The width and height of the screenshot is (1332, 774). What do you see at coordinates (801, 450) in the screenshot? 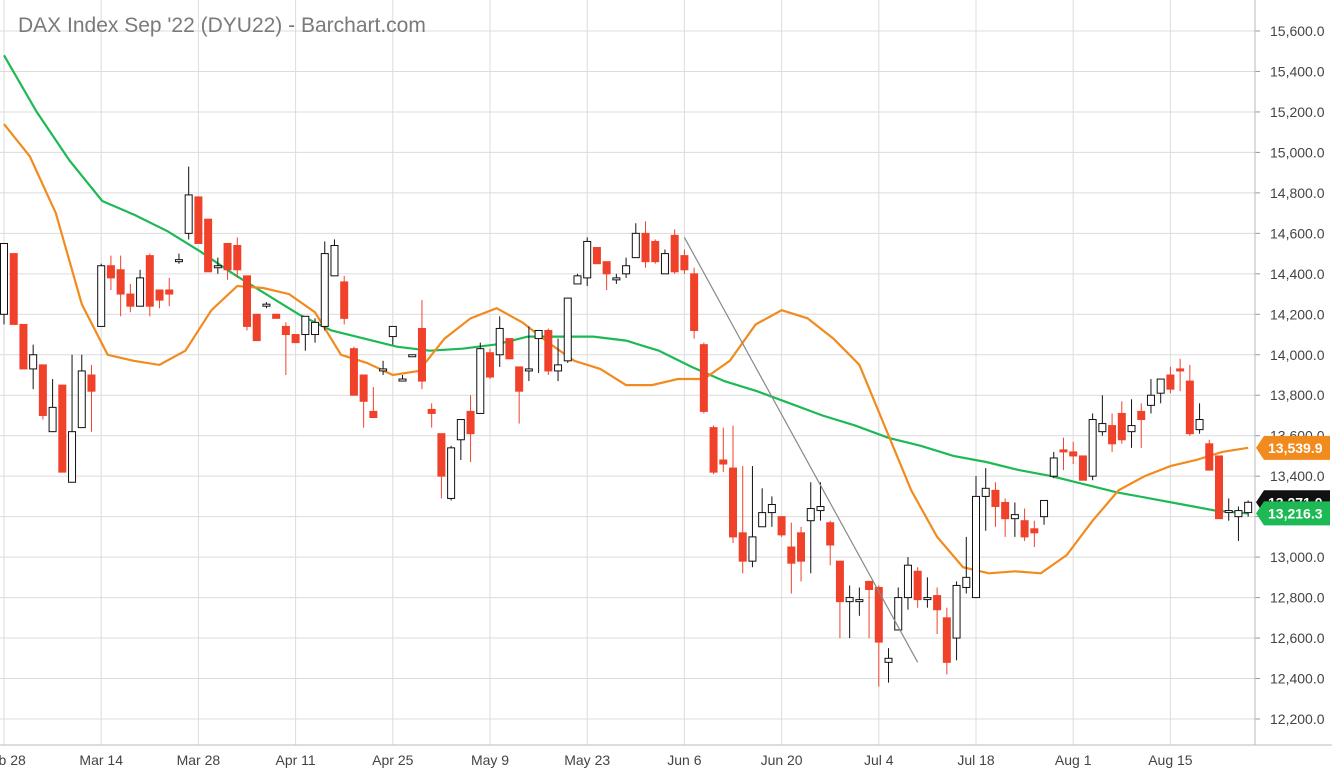
I see `trendline` at bounding box center [801, 450].